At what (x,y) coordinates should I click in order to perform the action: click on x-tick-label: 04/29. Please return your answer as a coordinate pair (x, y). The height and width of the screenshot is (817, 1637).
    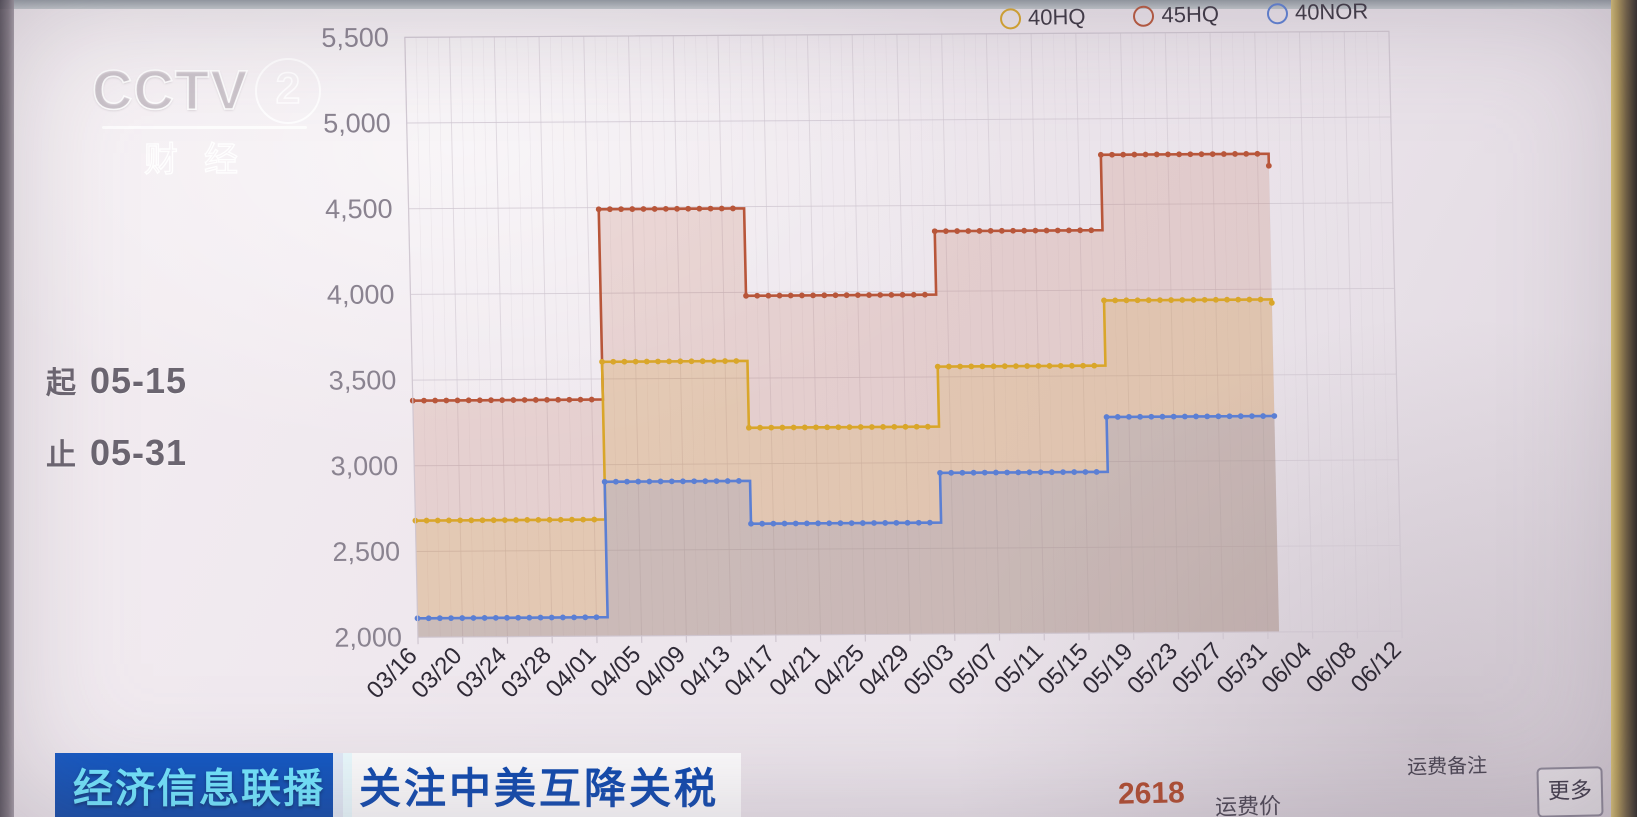
    Looking at the image, I should click on (884, 670).